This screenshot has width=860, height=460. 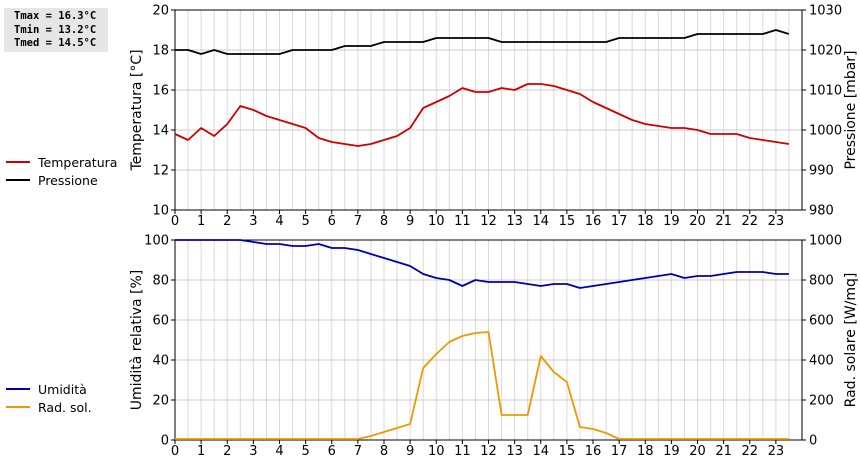 What do you see at coordinates (253, 221) in the screenshot?
I see `panel1-xtick-label: 3` at bounding box center [253, 221].